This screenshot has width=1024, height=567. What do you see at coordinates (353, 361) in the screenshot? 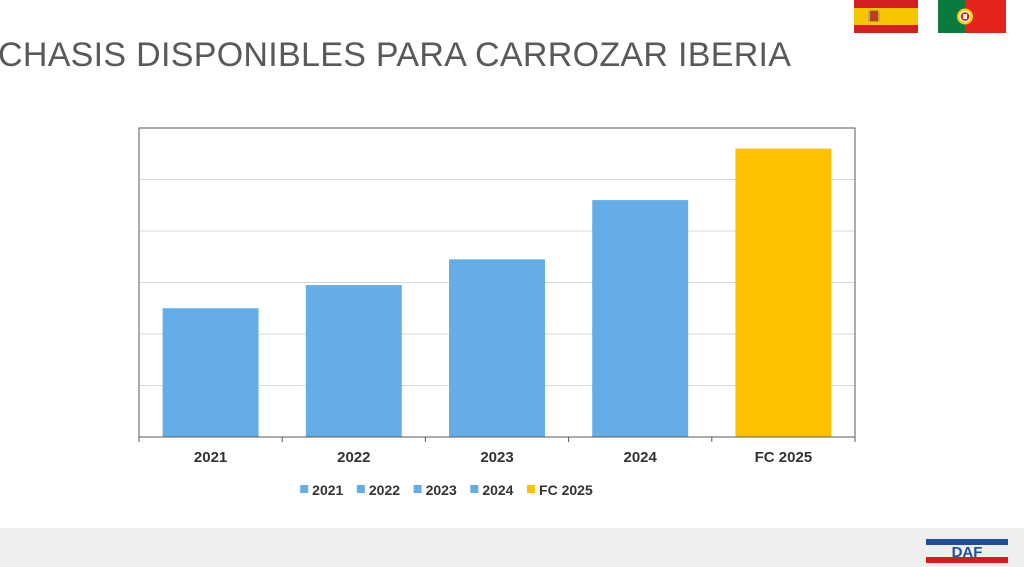
I see `bar-2022` at bounding box center [353, 361].